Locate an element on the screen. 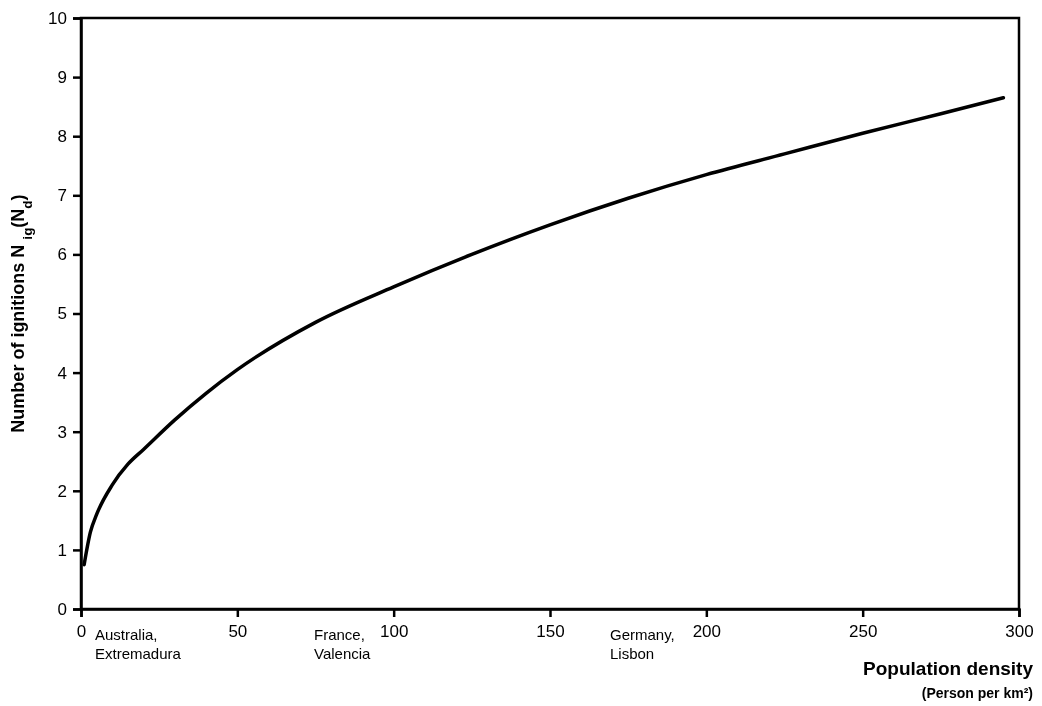 Image resolution: width=1042 pixels, height=706 pixels. x-tick-label: 0 is located at coordinates (81, 632).